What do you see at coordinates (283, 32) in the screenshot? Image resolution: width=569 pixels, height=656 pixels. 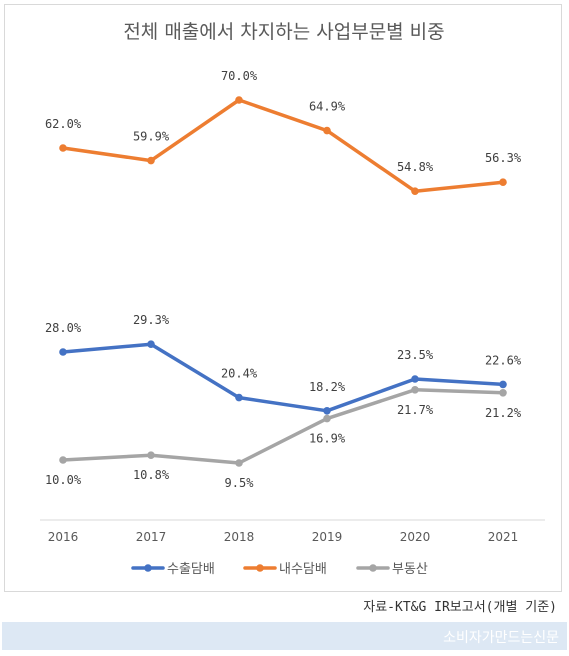 I see `chart-title: 전체 매출에서 차지하는 사업부문별 비중` at bounding box center [283, 32].